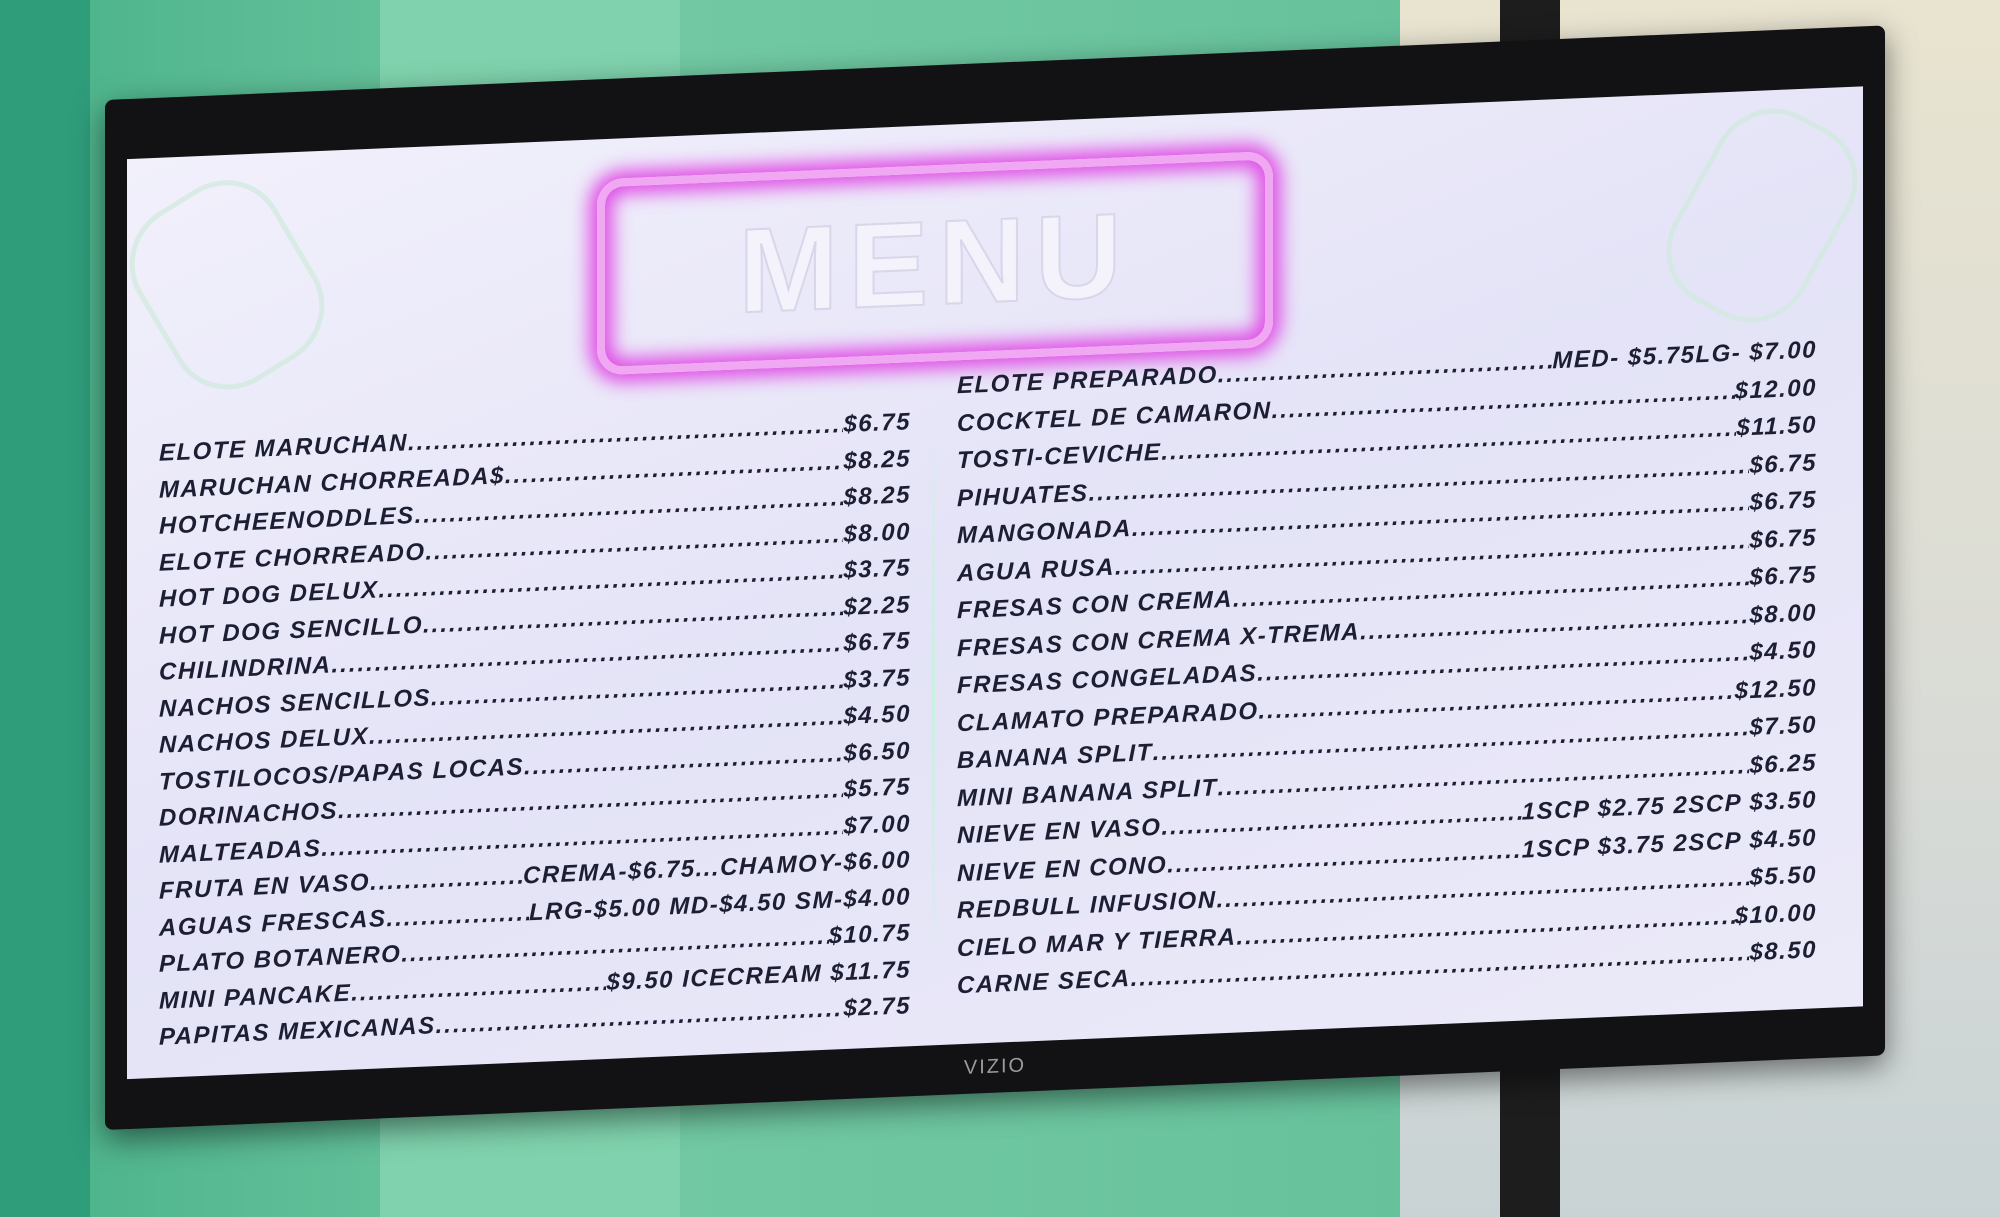 This screenshot has width=2000, height=1217. Describe the element at coordinates (240, 851) in the screenshot. I see `menu-item-name: MALTEADAS` at that location.